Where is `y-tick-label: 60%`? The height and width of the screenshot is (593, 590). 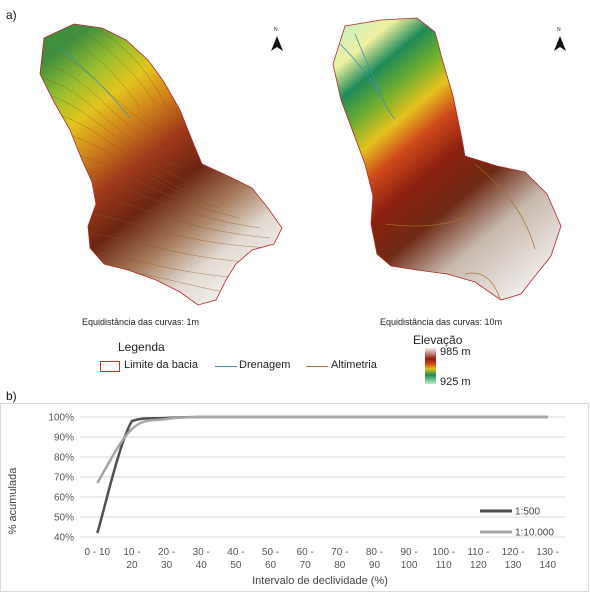
y-tick-label: 60% is located at coordinates (64, 498).